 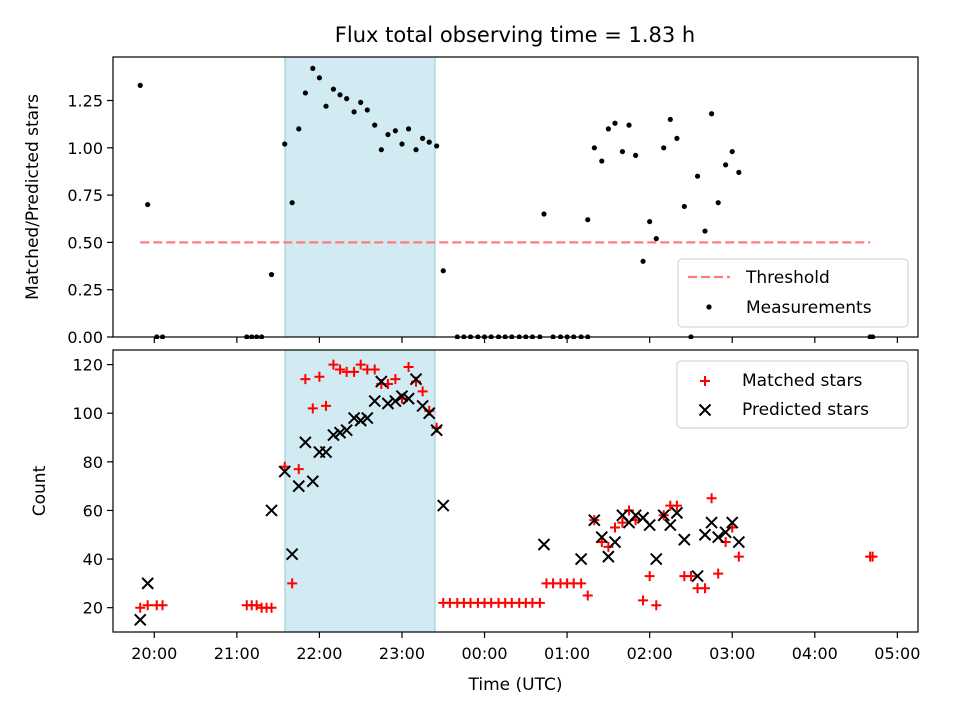 I want to click on x-axis-label: Time (UTC), so click(x=515, y=685).